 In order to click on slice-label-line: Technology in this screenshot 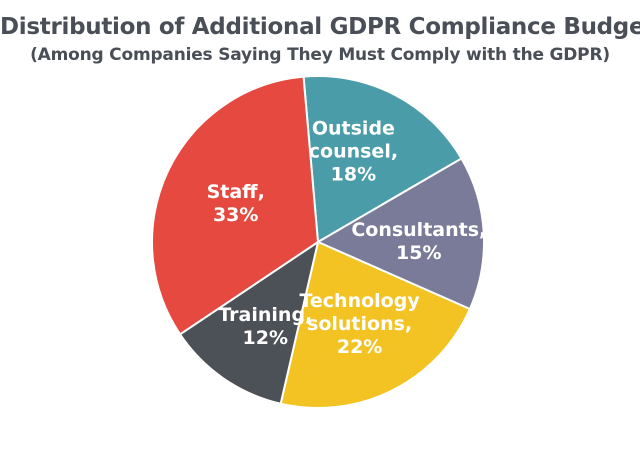, I will do `click(359, 301)`.